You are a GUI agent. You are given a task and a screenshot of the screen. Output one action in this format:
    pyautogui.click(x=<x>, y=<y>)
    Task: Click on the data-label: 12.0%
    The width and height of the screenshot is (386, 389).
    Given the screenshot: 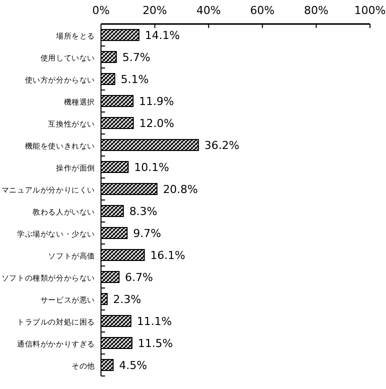 What is the action you would take?
    pyautogui.click(x=156, y=123)
    